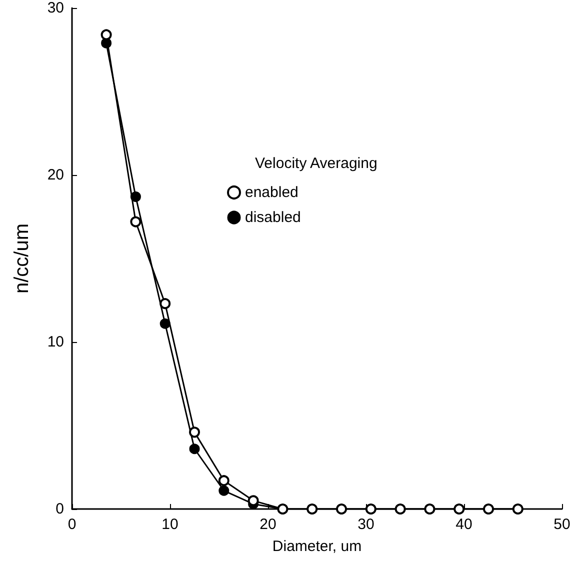 This screenshot has width=575, height=569. What do you see at coordinates (271, 192) in the screenshot?
I see `legend-label: enabled` at bounding box center [271, 192].